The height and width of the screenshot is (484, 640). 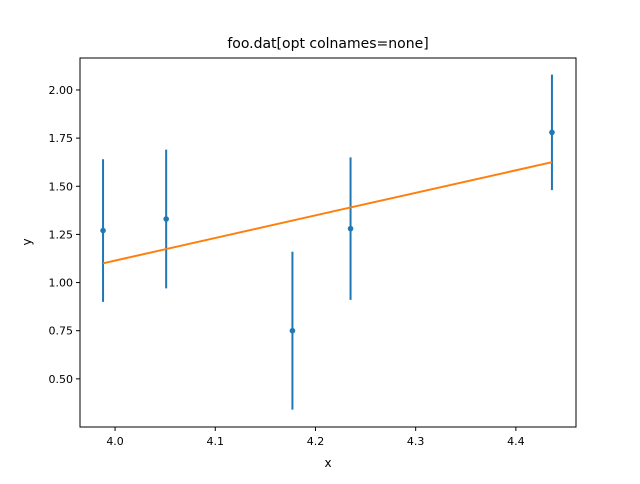 I want to click on x-axis-label: x, so click(x=327, y=463).